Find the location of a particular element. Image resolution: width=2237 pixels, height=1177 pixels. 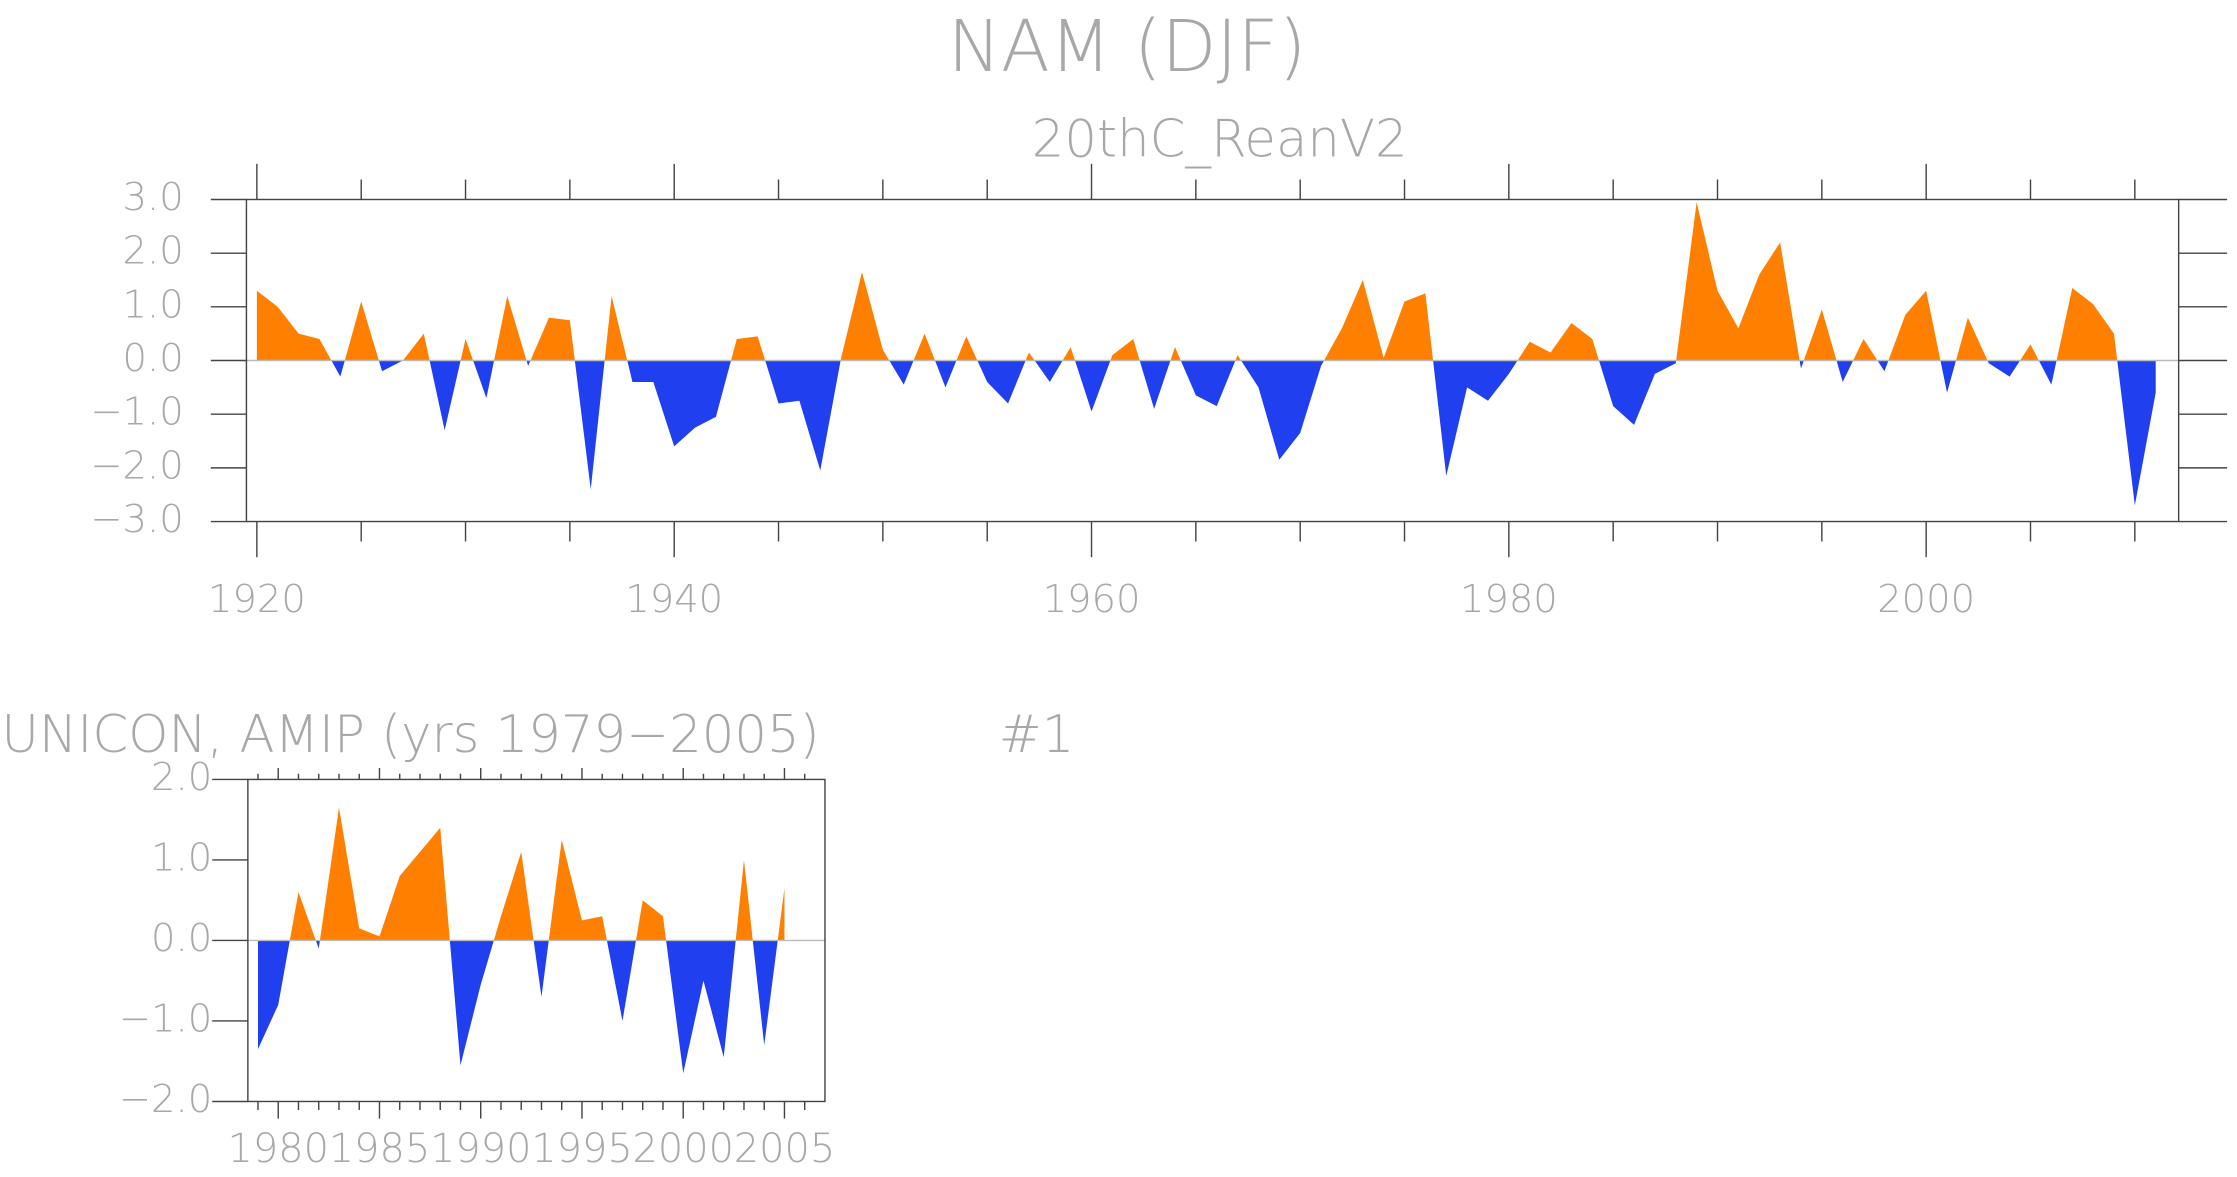

chart-title: NAM (DJF) is located at coordinates (1127, 46).